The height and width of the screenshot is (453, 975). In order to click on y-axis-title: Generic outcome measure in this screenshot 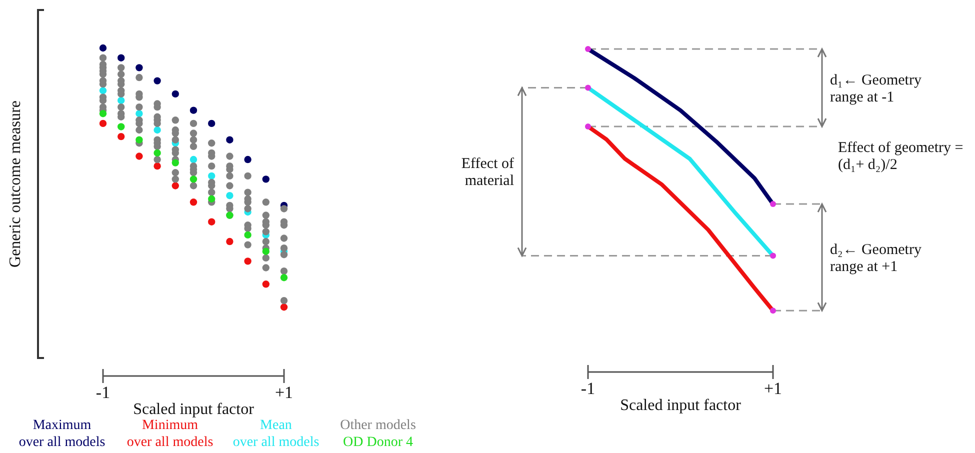, I will do `click(15, 184)`.